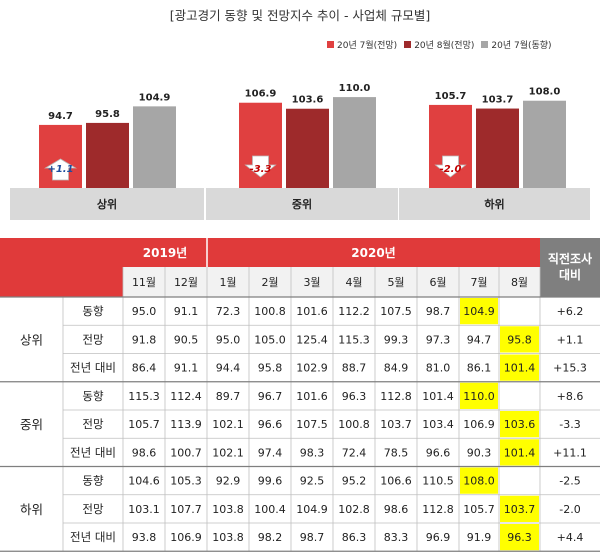 The width and height of the screenshot is (600, 556). What do you see at coordinates (569, 424) in the screenshot?
I see `change-cell: -3.3` at bounding box center [569, 424].